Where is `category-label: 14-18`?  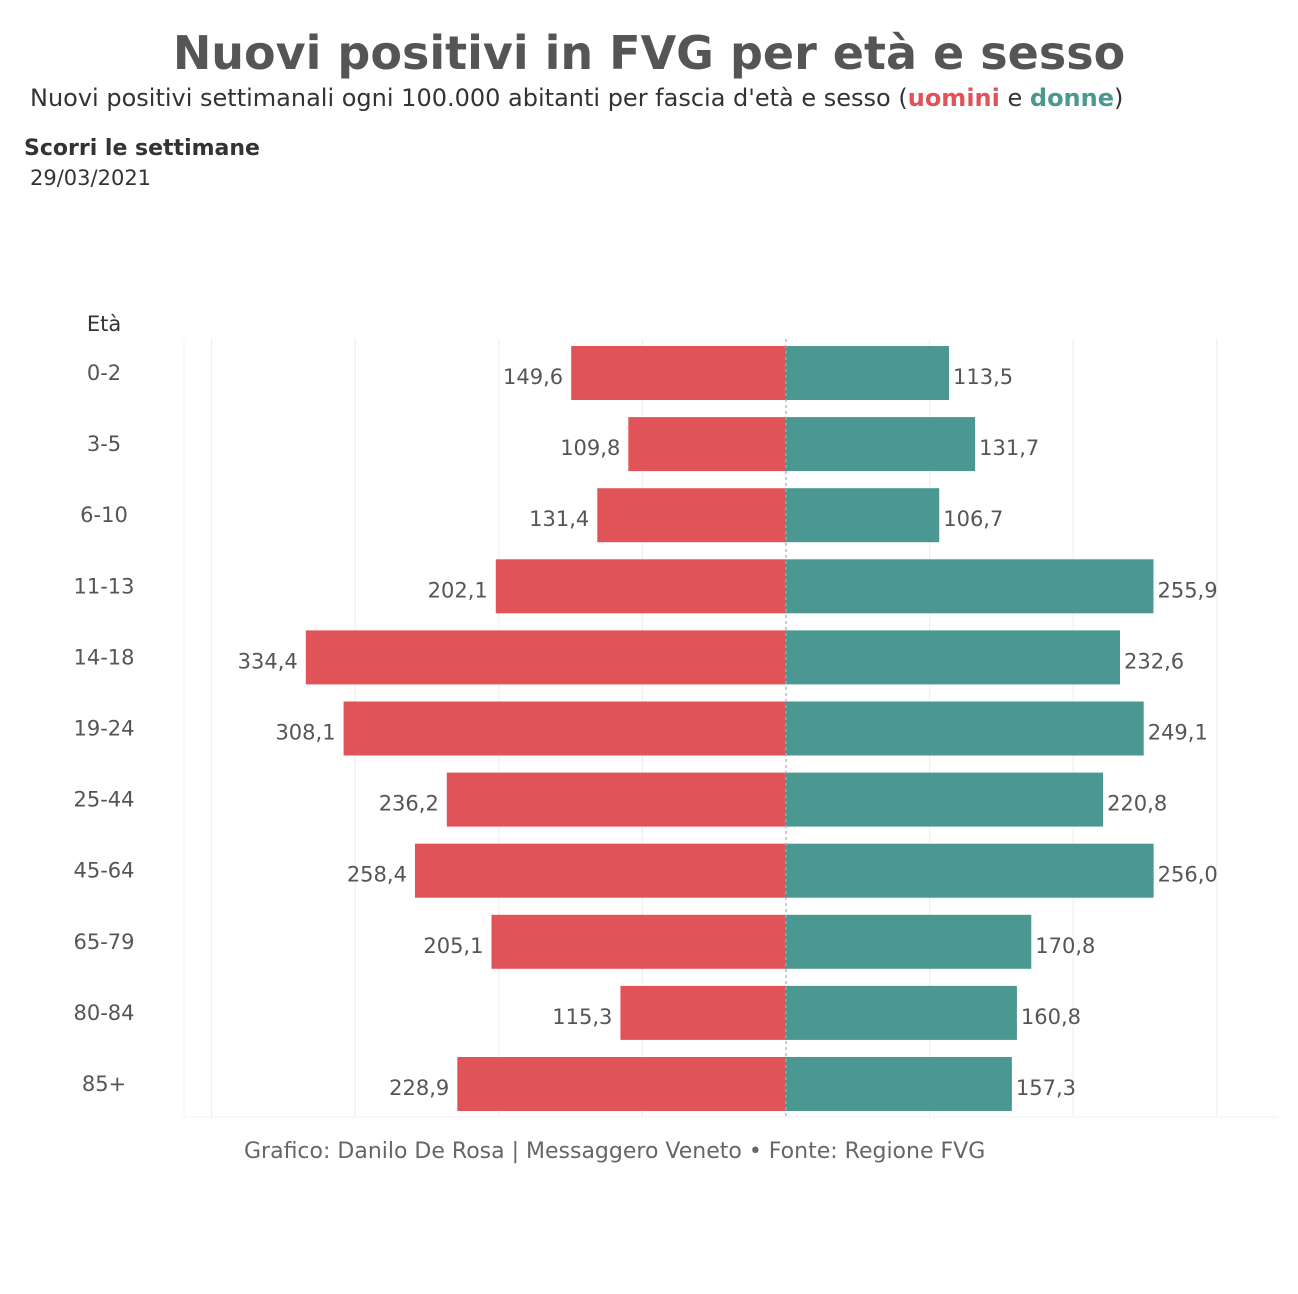
category-label: 14-18 is located at coordinates (103, 657).